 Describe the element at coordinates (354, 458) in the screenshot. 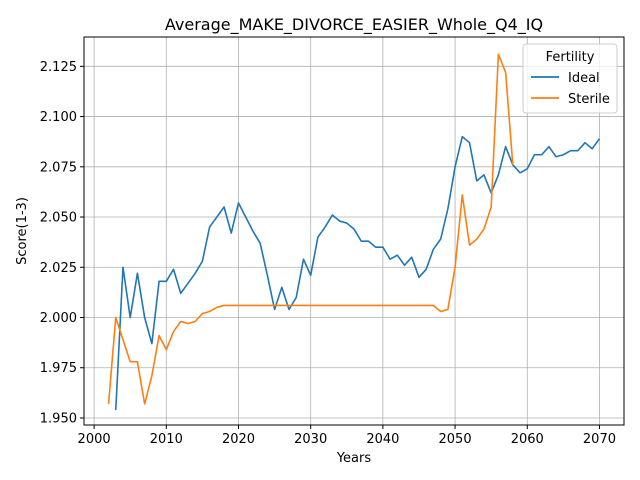

I see `x-axis-title: Years` at that location.